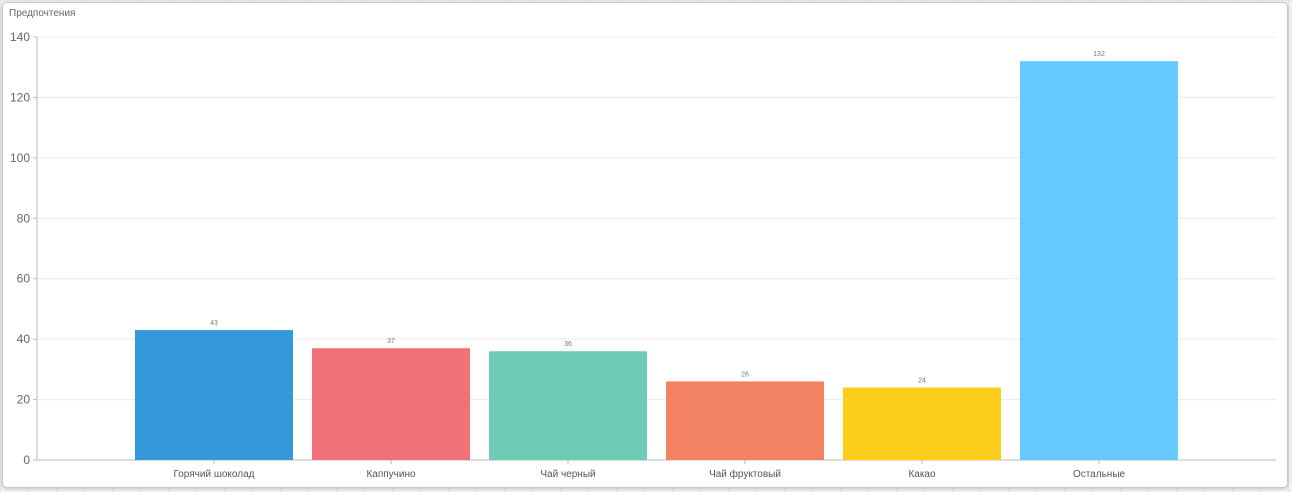  I want to click on y-tick-label: 120, so click(20, 97).